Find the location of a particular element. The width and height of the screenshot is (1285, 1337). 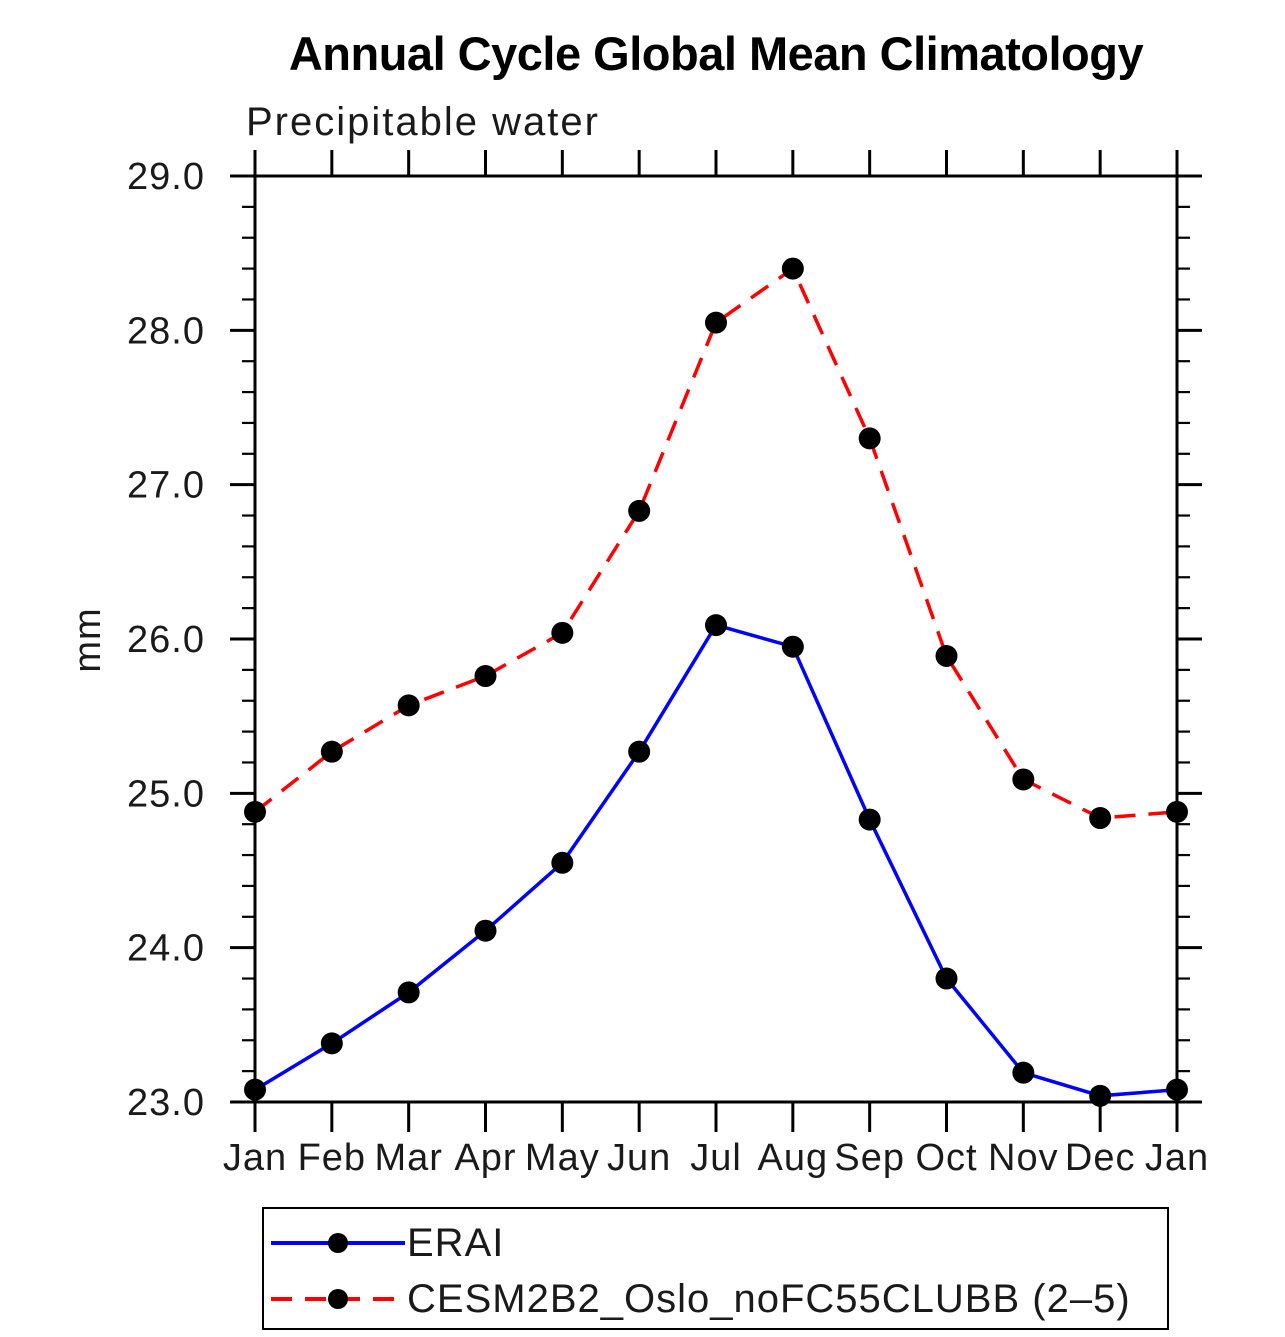

legend-label-erai: ERAI is located at coordinates (456, 1243).